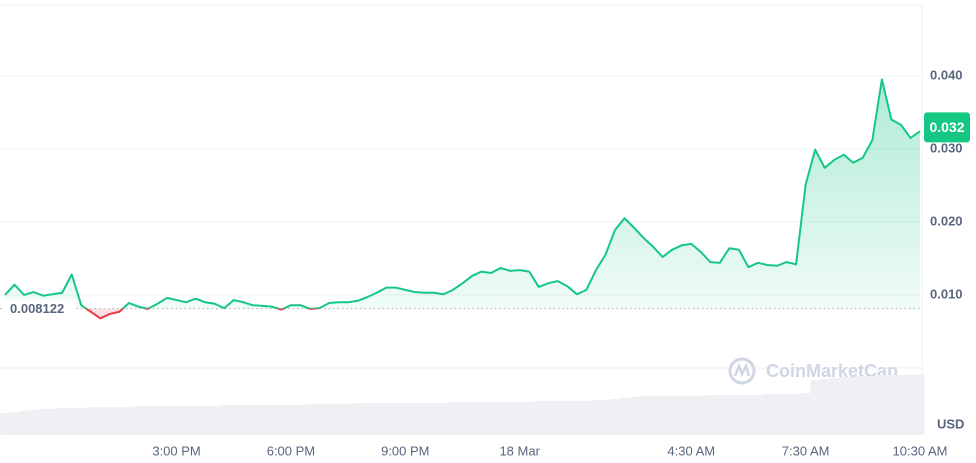 Image resolution: width=976 pixels, height=463 pixels. What do you see at coordinates (950, 423) in the screenshot?
I see `currency-label: USD` at bounding box center [950, 423].